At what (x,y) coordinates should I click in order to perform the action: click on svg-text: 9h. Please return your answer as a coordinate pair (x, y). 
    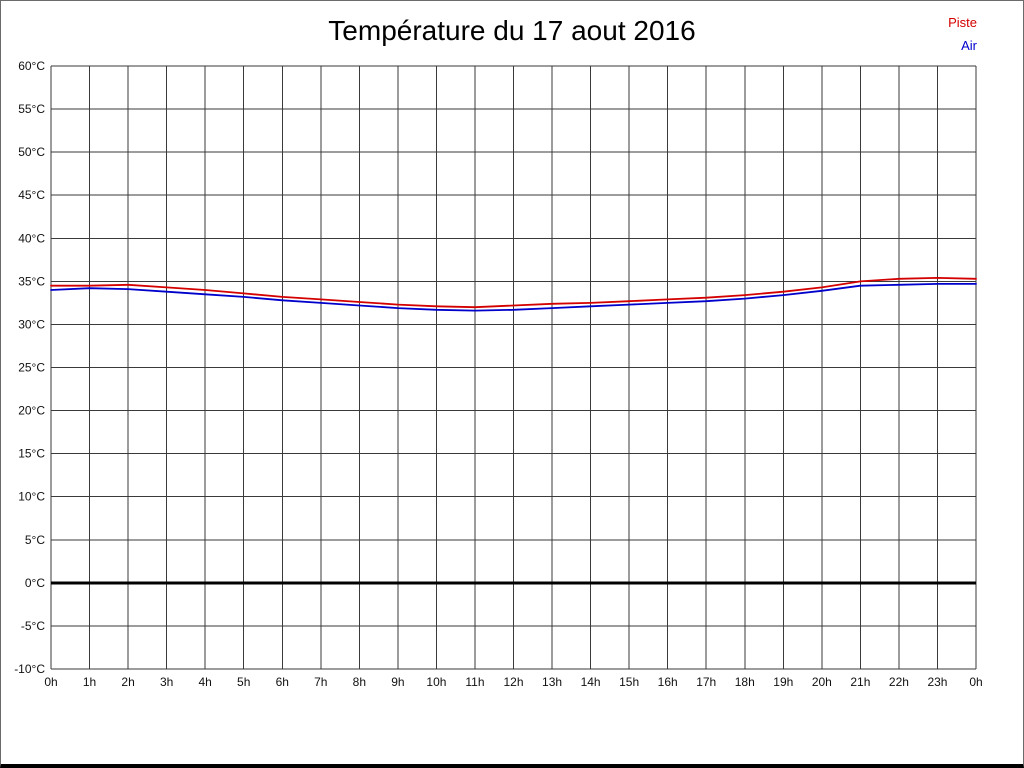
    Looking at the image, I should click on (397, 682).